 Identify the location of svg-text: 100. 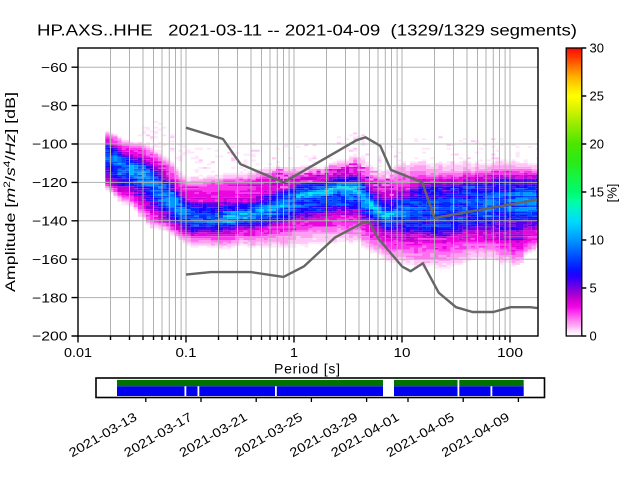
(510, 352).